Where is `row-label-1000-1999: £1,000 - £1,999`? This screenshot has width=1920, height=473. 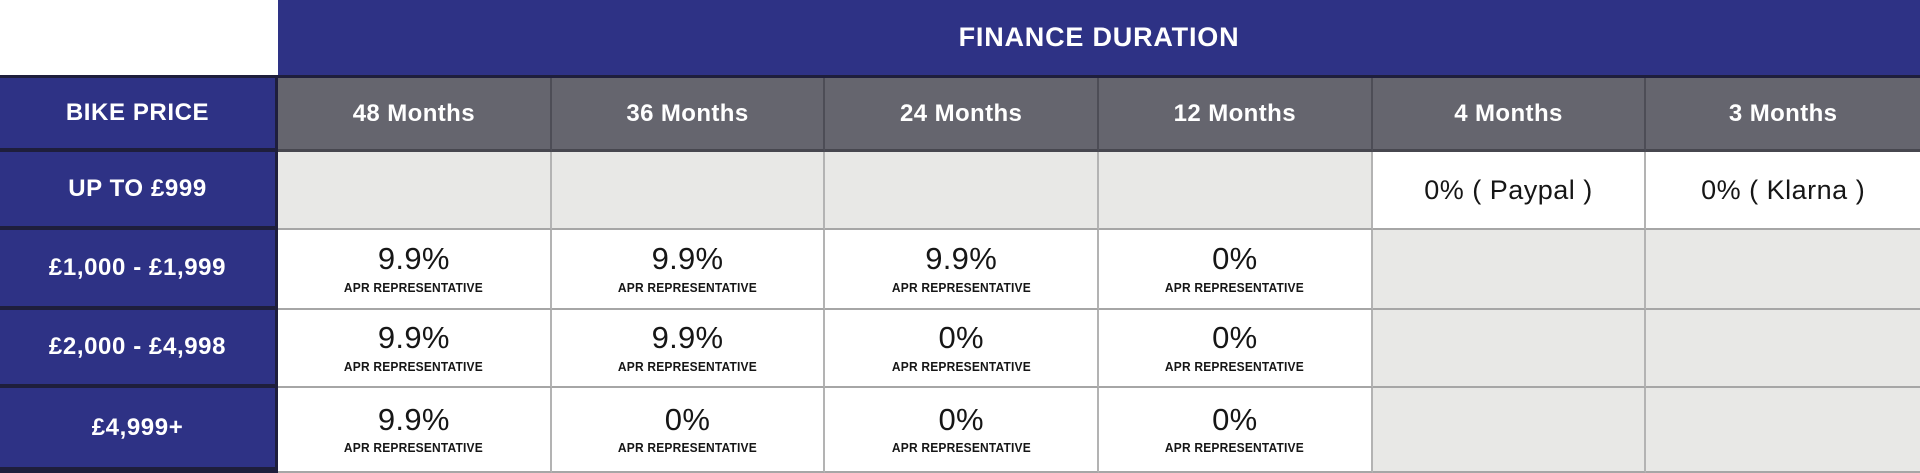
row-label-1000-1999: £1,000 - £1,999 is located at coordinates (139, 270).